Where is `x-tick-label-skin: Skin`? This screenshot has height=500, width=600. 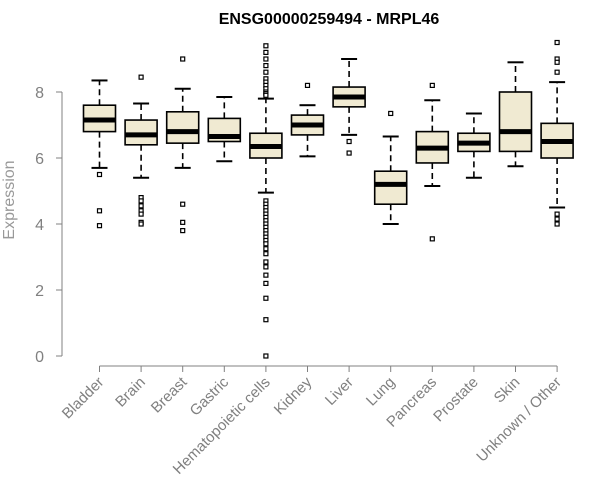
x-tick-label-skin: Skin is located at coordinates (507, 390).